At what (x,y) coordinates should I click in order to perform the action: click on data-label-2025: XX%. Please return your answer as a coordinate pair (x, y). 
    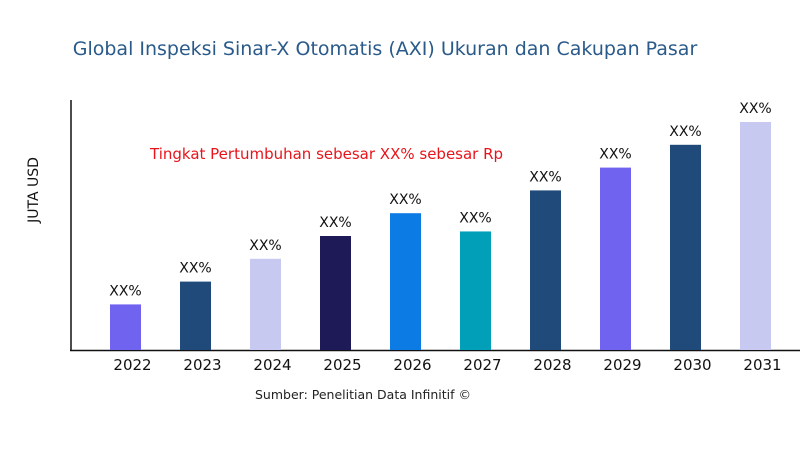
    Looking at the image, I should click on (335, 223).